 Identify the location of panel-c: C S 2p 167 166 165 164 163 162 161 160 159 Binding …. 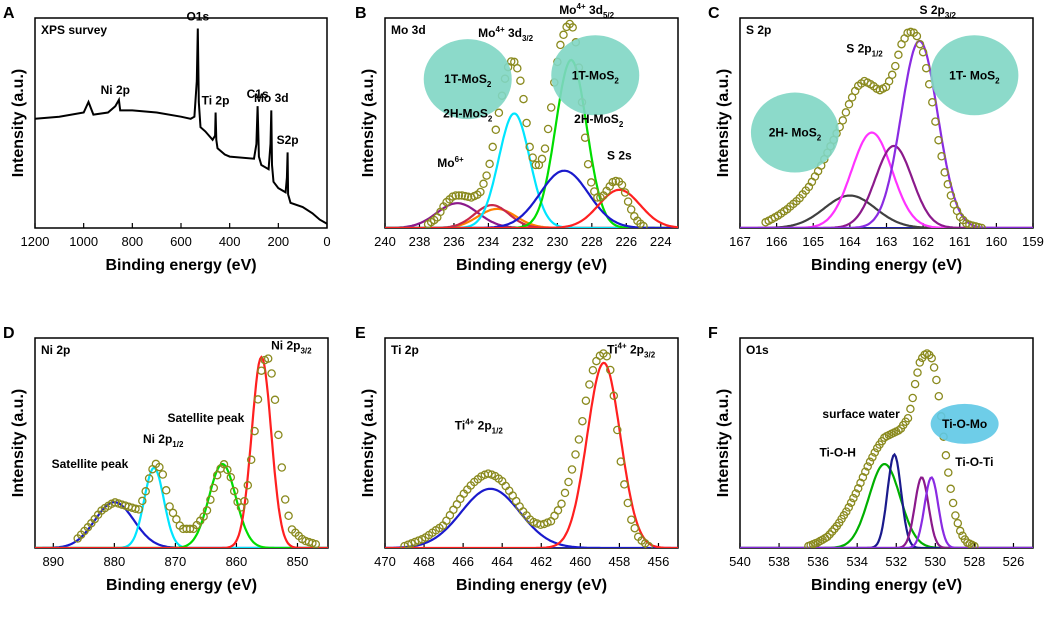
(876, 138).